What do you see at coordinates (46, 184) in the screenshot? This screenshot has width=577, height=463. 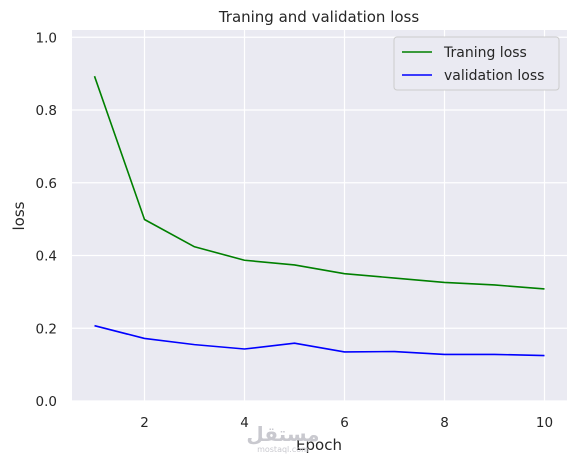 I see `y-tick-label: 0.6` at bounding box center [46, 184].